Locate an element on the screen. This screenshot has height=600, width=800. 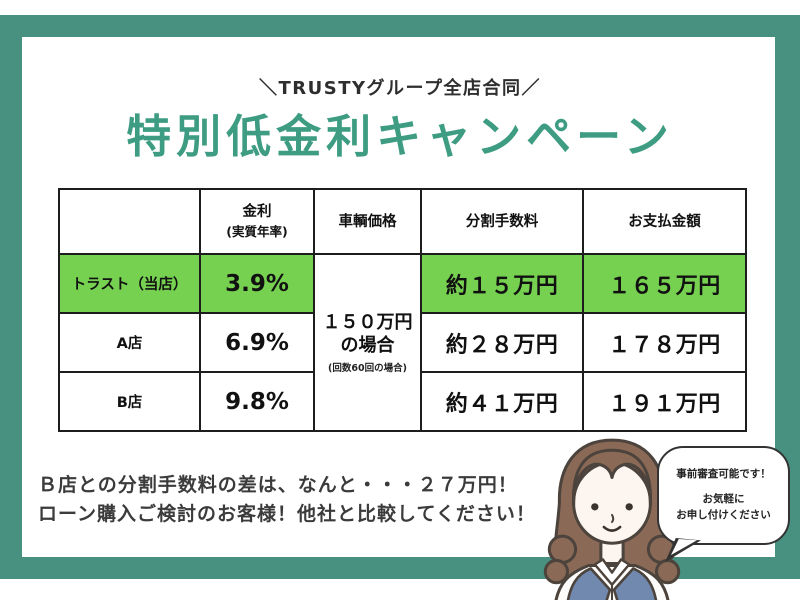
speech-bubble: 事前審査可能です！ お気軽に お申し付けください is located at coordinates (723, 495).